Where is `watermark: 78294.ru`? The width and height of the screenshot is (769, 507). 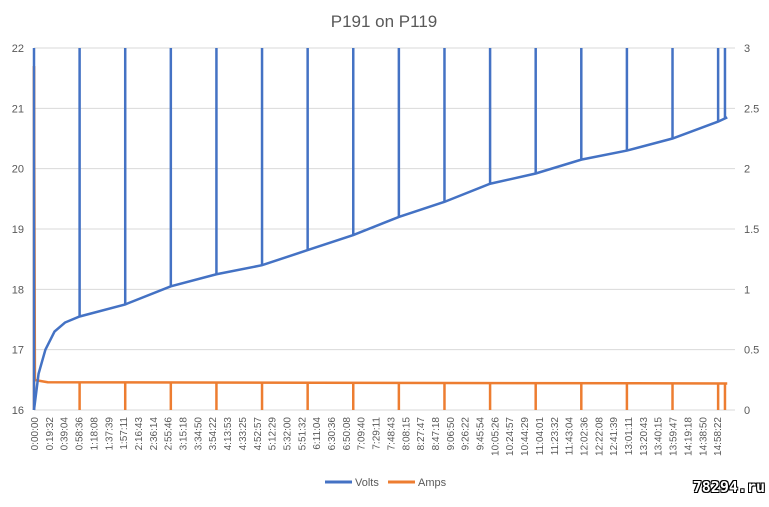 watermark: 78294.ru is located at coordinates (728, 487).